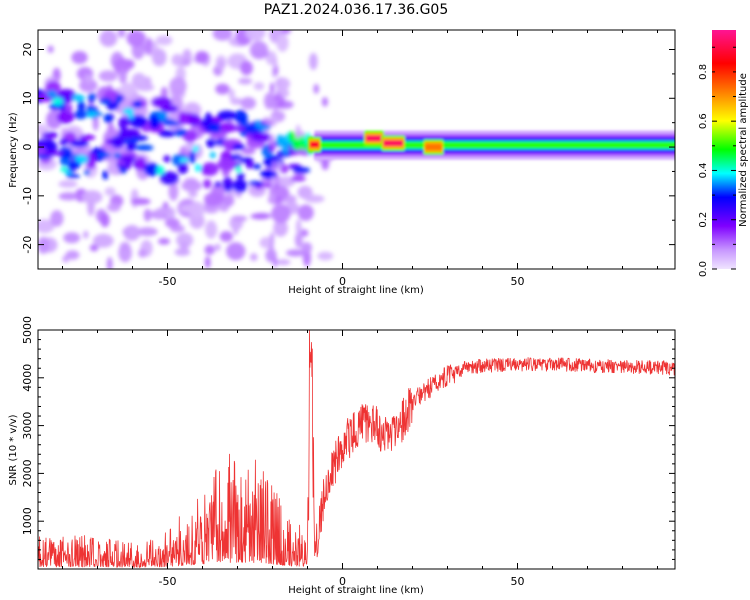  What do you see at coordinates (356, 290) in the screenshot?
I see `spectrogram-x-label: Height of straight line (km)` at bounding box center [356, 290].